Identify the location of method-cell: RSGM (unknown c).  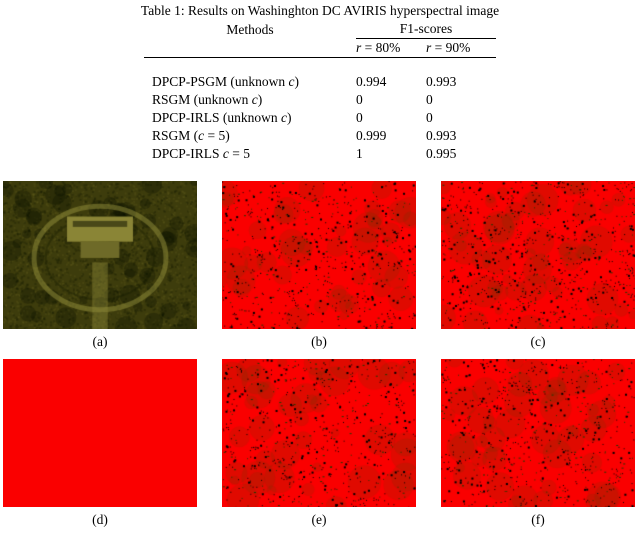
(207, 99).